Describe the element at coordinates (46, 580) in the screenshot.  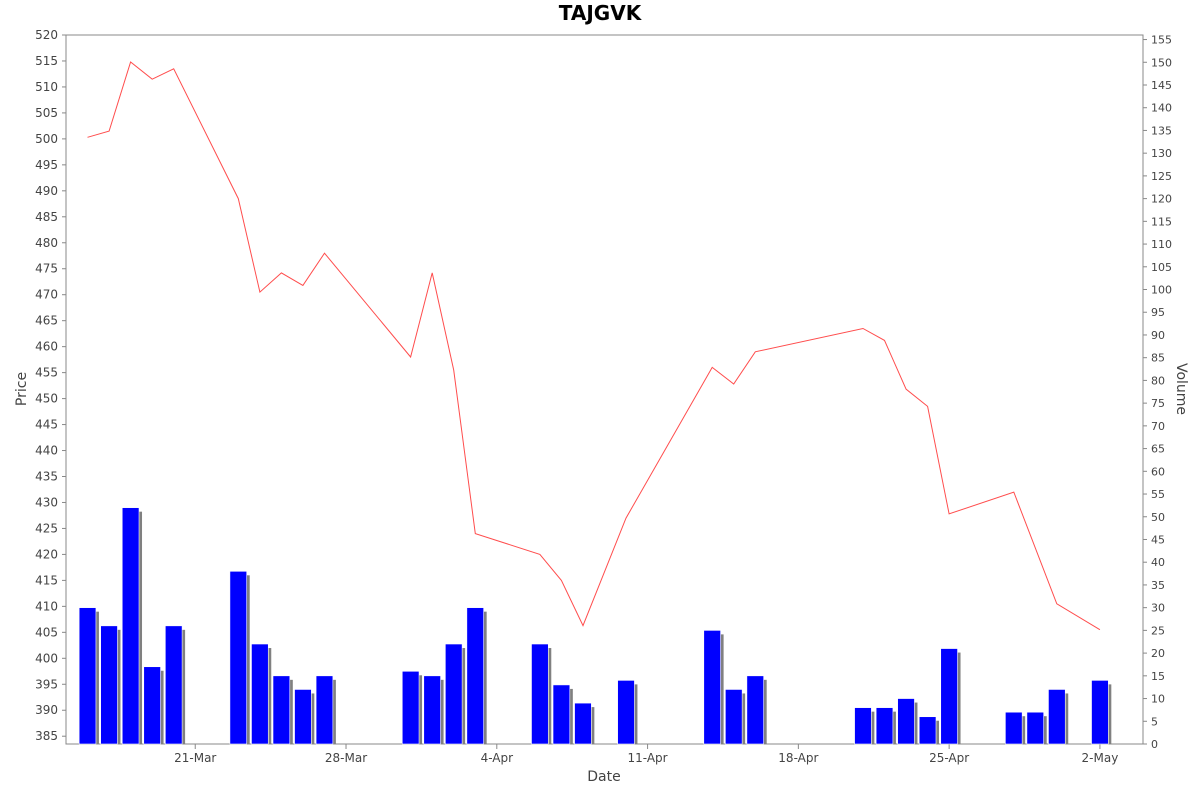
I see `price-tick-label: 415` at that location.